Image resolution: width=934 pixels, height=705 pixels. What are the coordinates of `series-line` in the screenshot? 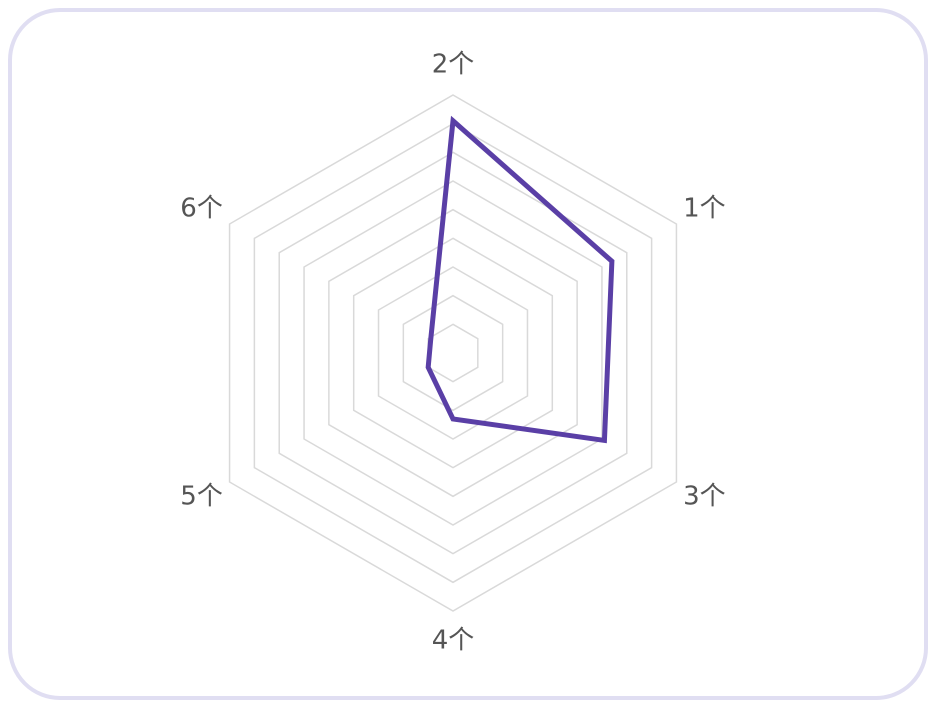 It's located at (520, 279).